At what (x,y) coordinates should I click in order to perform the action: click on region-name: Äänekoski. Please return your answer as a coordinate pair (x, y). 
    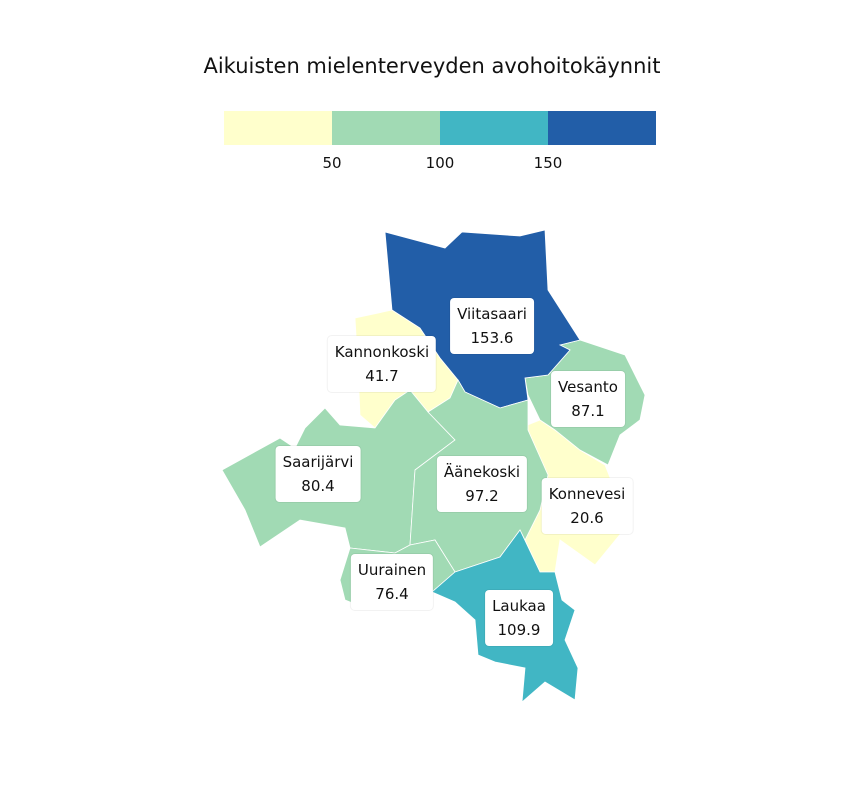
    Looking at the image, I should click on (482, 472).